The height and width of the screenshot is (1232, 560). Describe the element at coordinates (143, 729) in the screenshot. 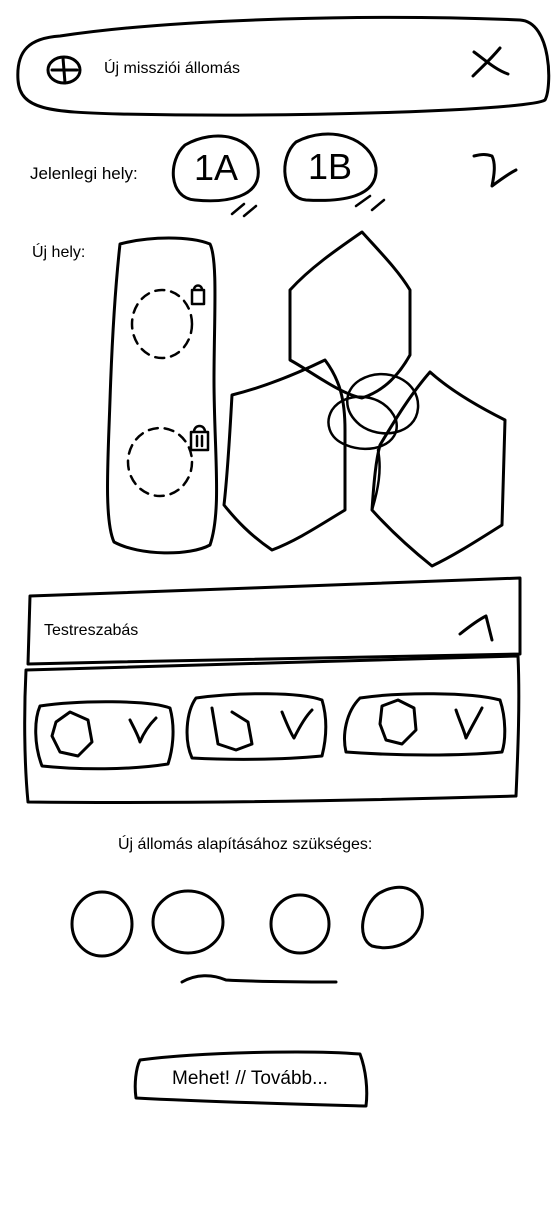

I see `option-card-1-dropdown: V` at that location.